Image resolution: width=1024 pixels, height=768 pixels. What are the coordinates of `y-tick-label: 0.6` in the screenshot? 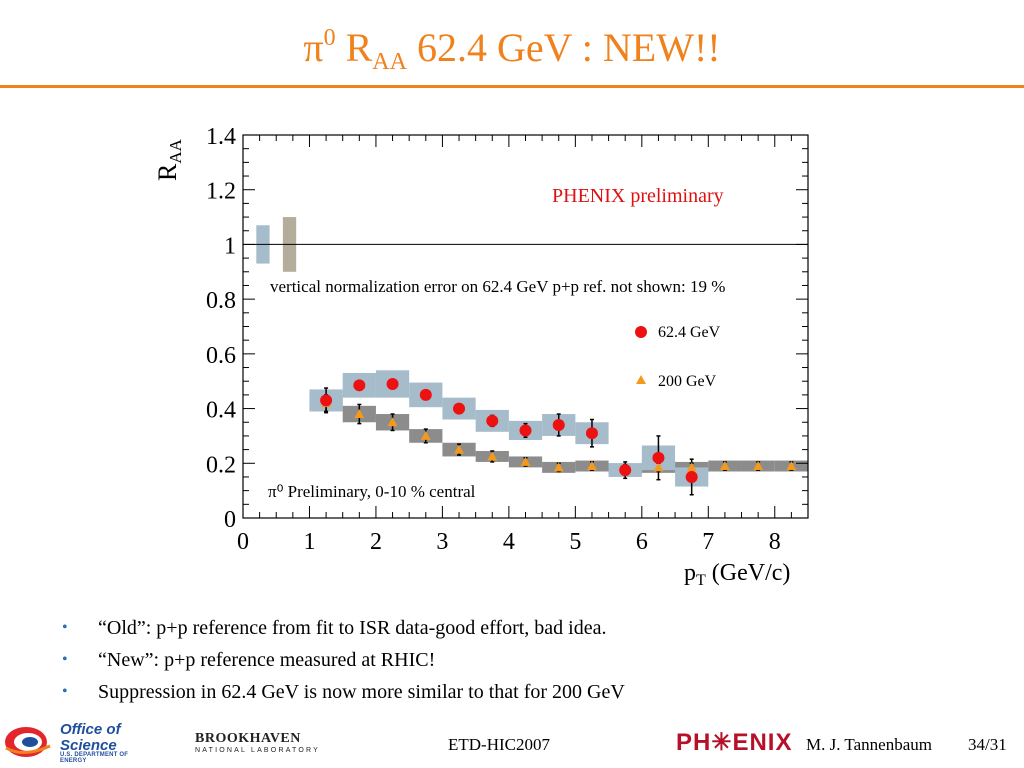 It's located at (221, 356).